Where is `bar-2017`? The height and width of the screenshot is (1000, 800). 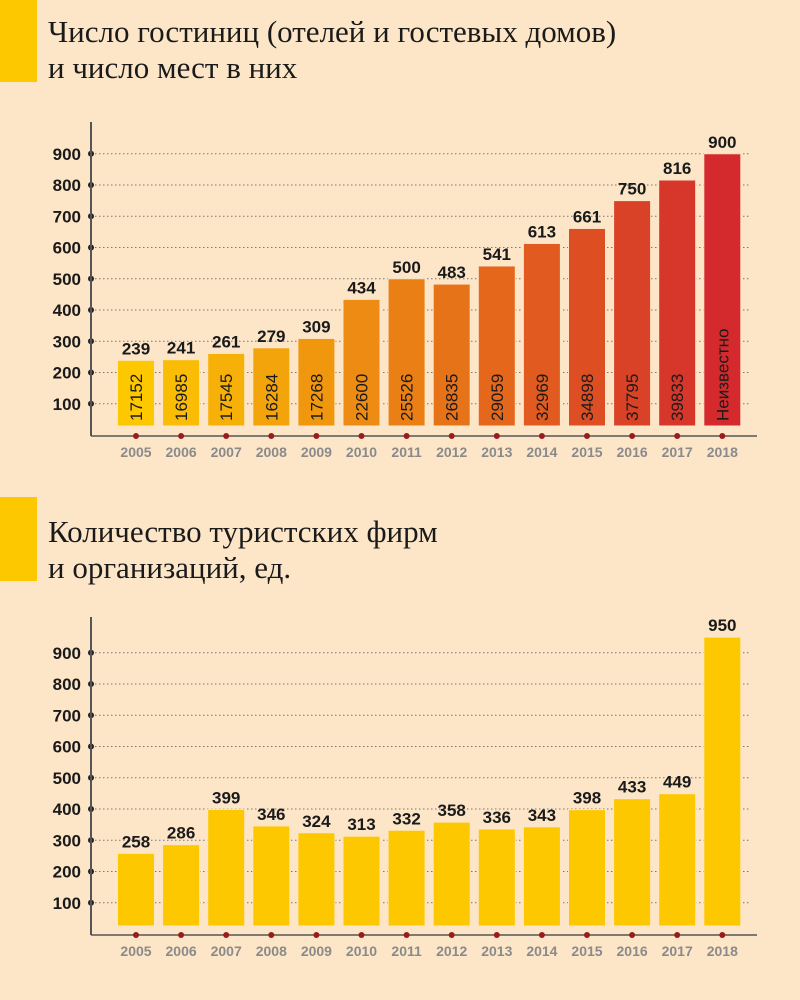 bar-2017 is located at coordinates (677, 303).